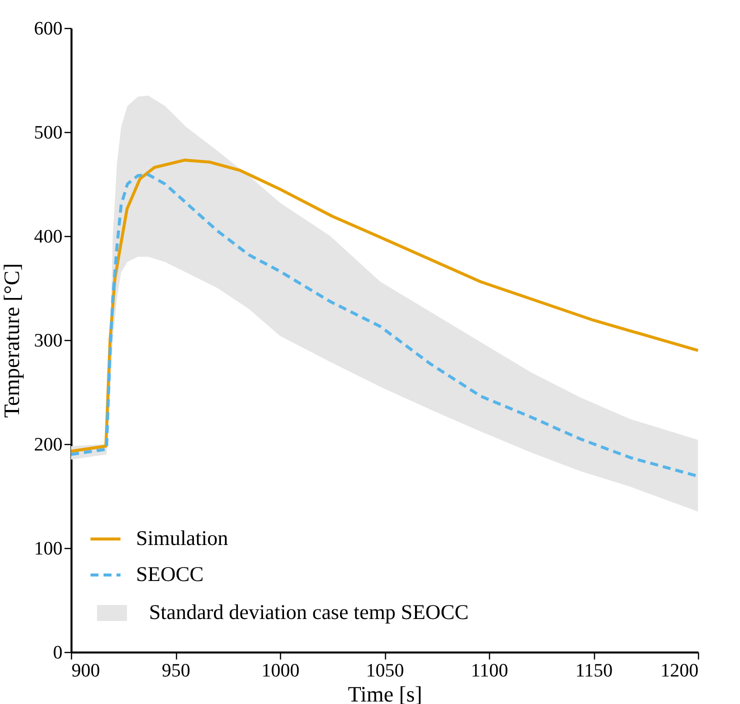 Image resolution: width=740 pixels, height=704 pixels. What do you see at coordinates (48, 29) in the screenshot?
I see `y-tick-label: 600` at bounding box center [48, 29].